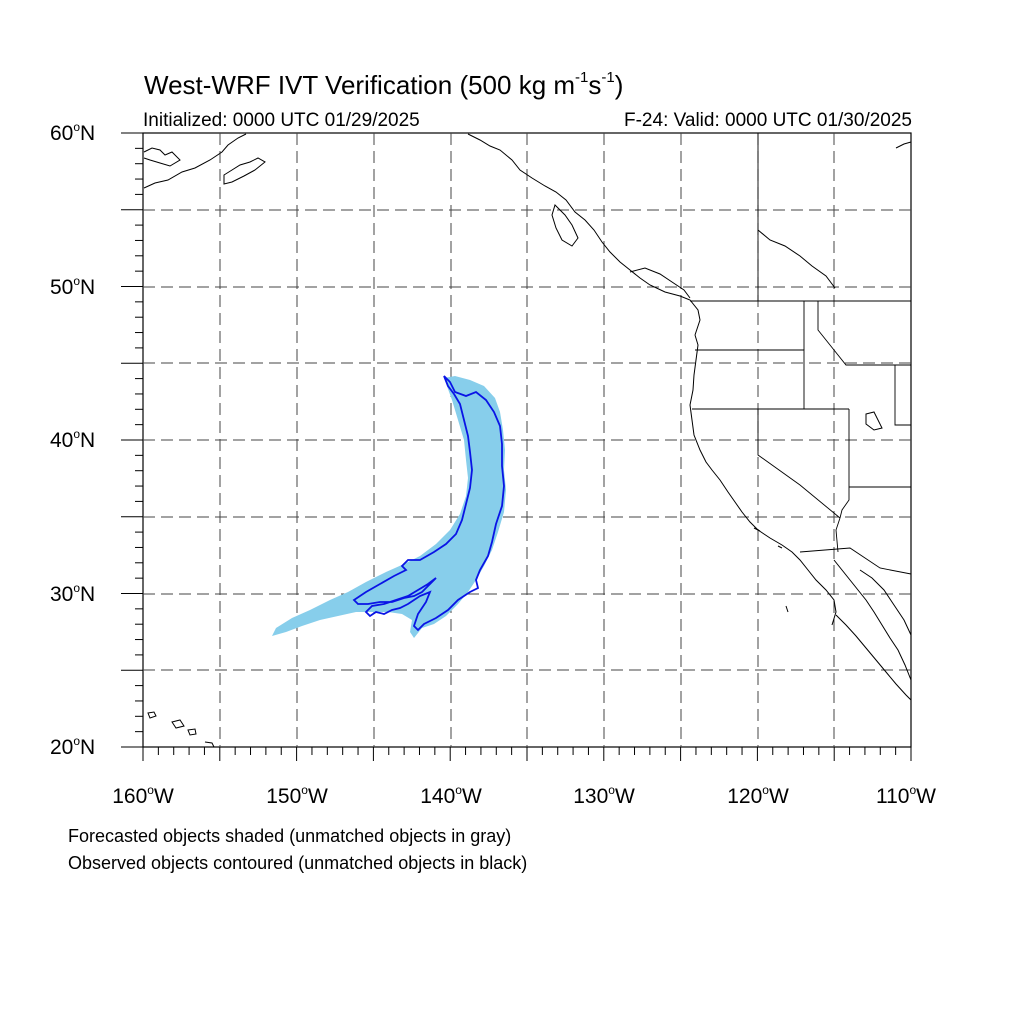  What do you see at coordinates (73, 593) in the screenshot?
I see `lat-label-30n: 30oN` at bounding box center [73, 593].